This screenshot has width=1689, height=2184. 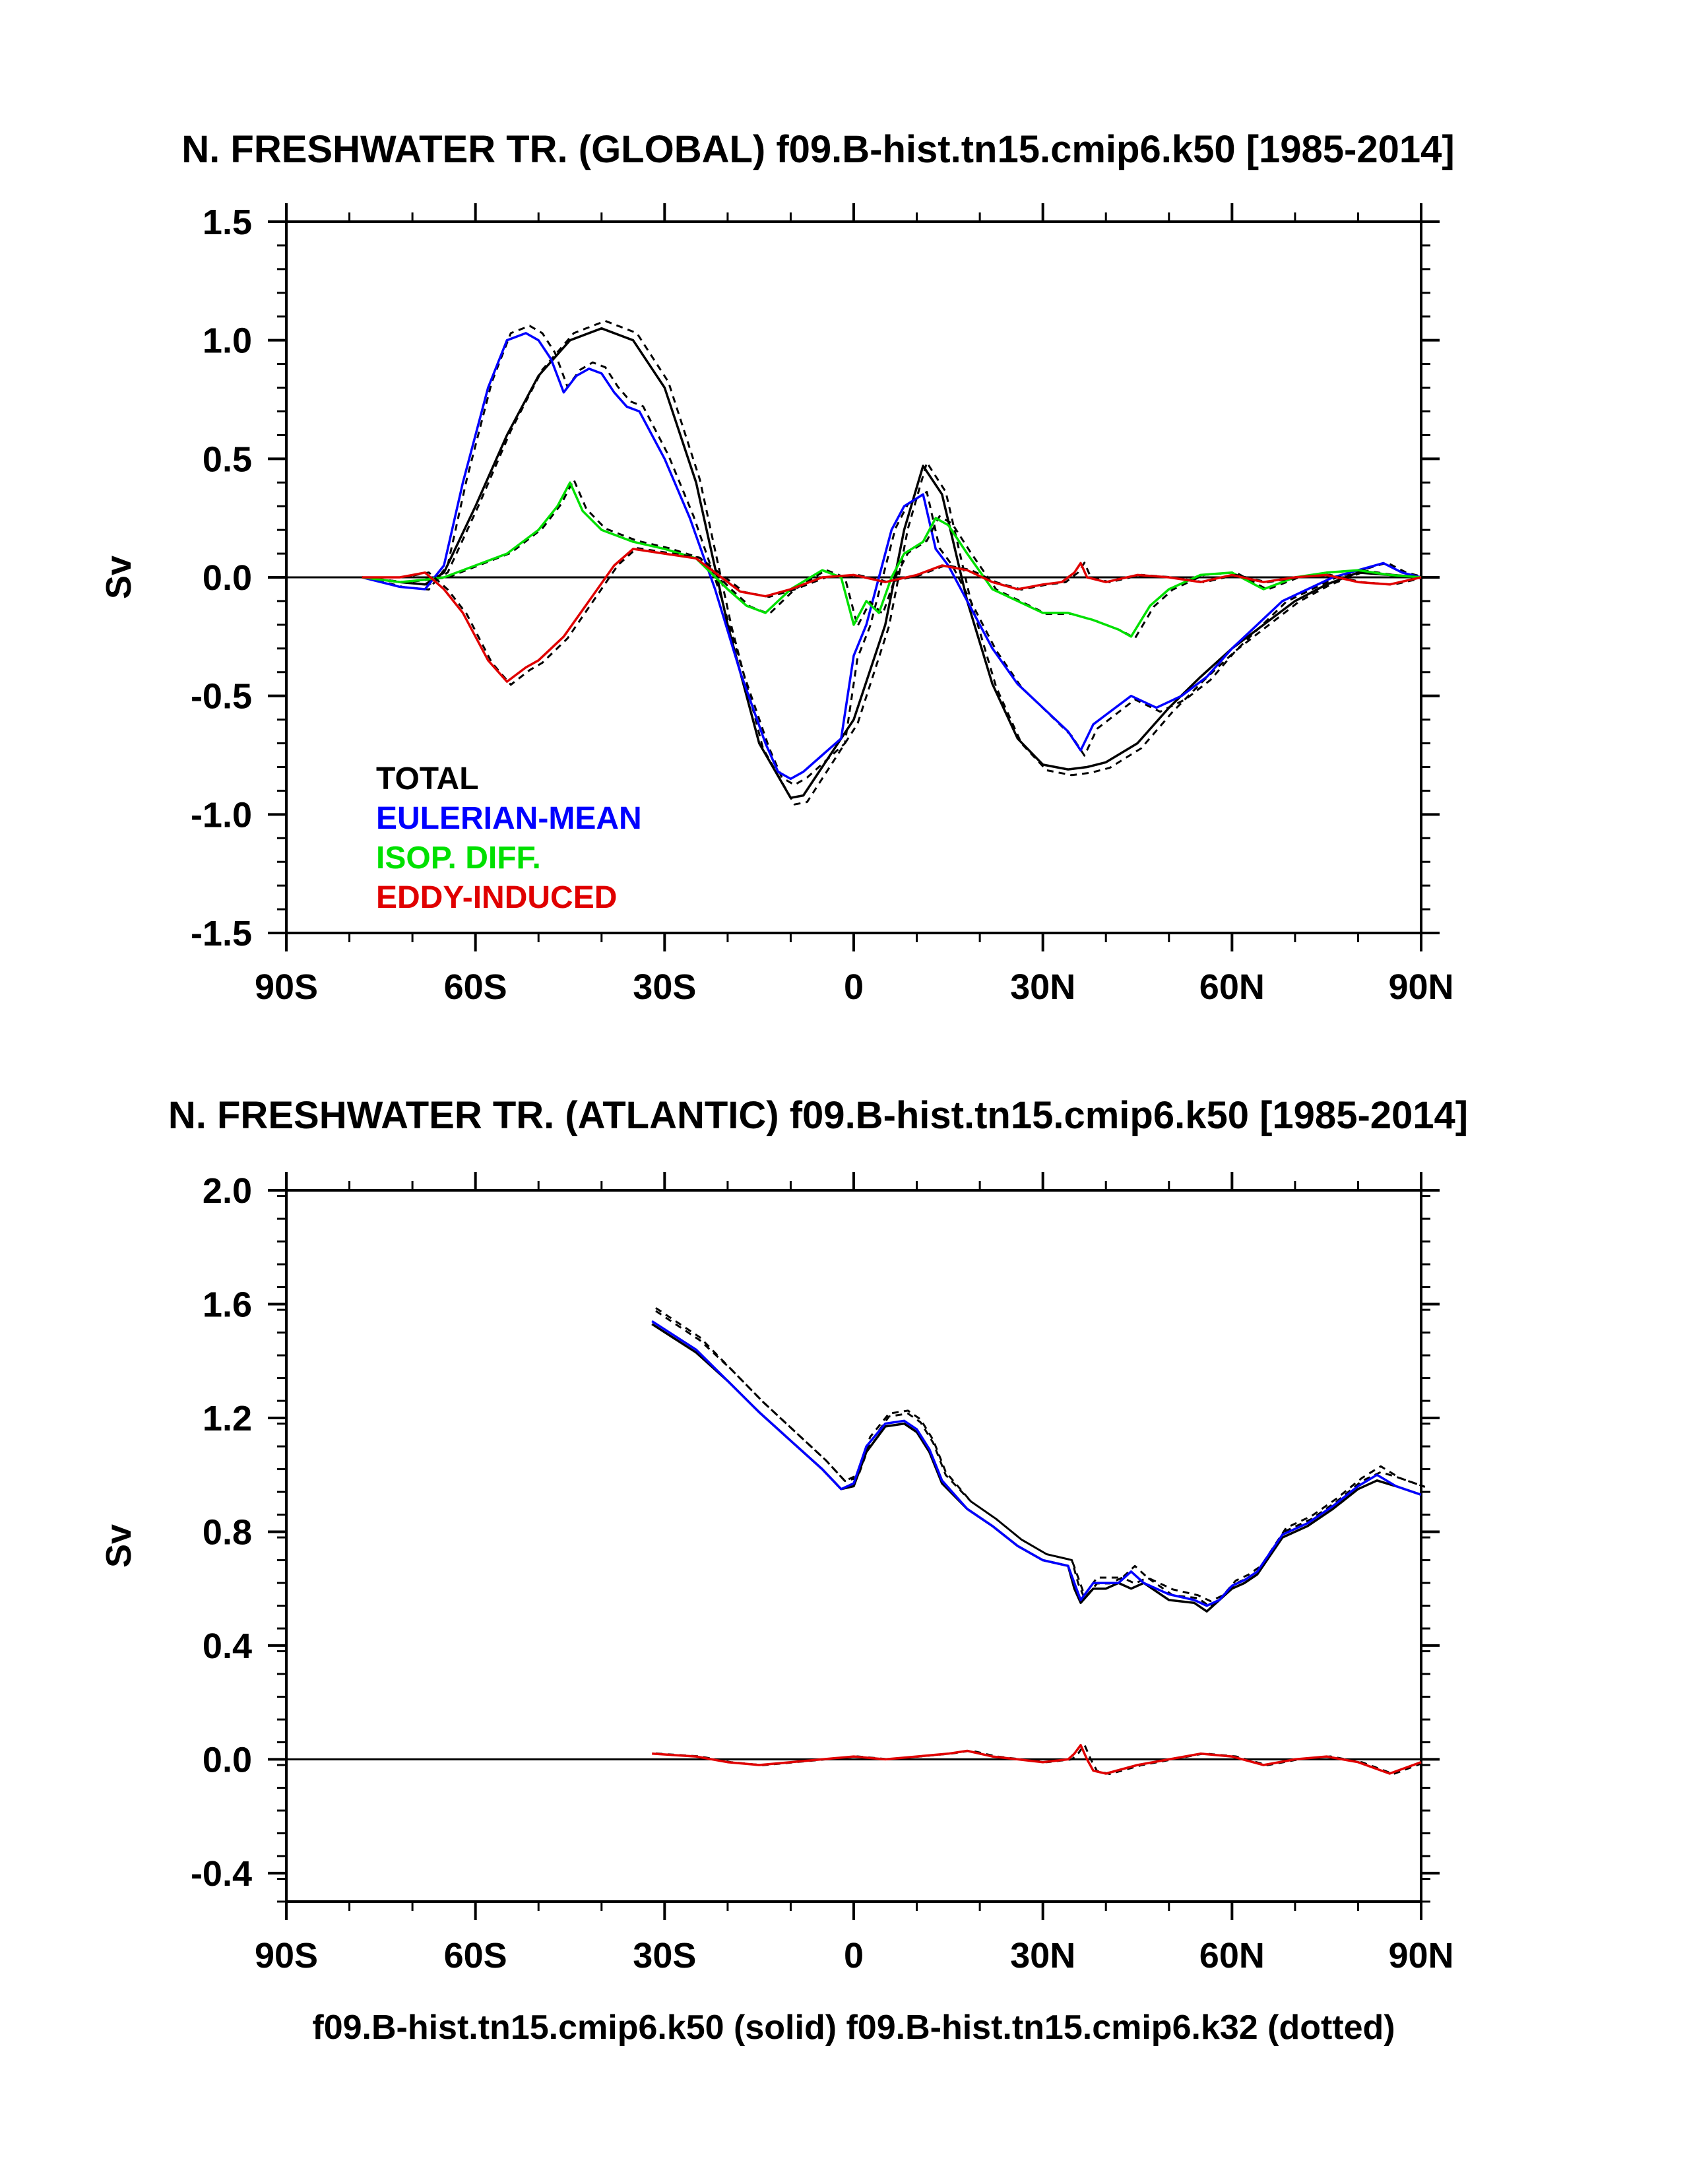 I want to click on atlantic-y-tick-label: 1.6, so click(x=227, y=1304).